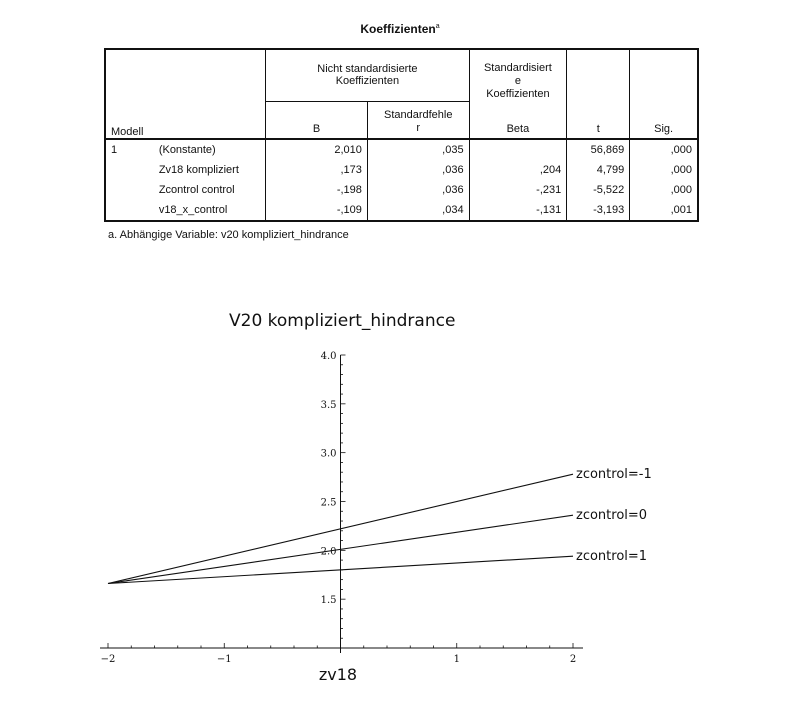 The image size is (799, 720). I want to click on row-name: v18_x_control, so click(209, 211).